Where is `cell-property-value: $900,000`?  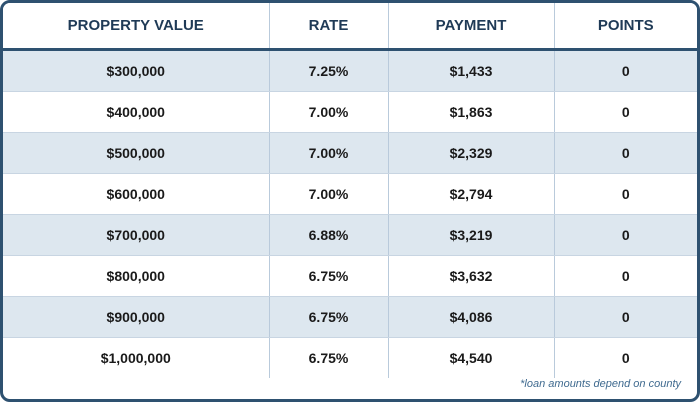 cell-property-value: $900,000 is located at coordinates (136, 317).